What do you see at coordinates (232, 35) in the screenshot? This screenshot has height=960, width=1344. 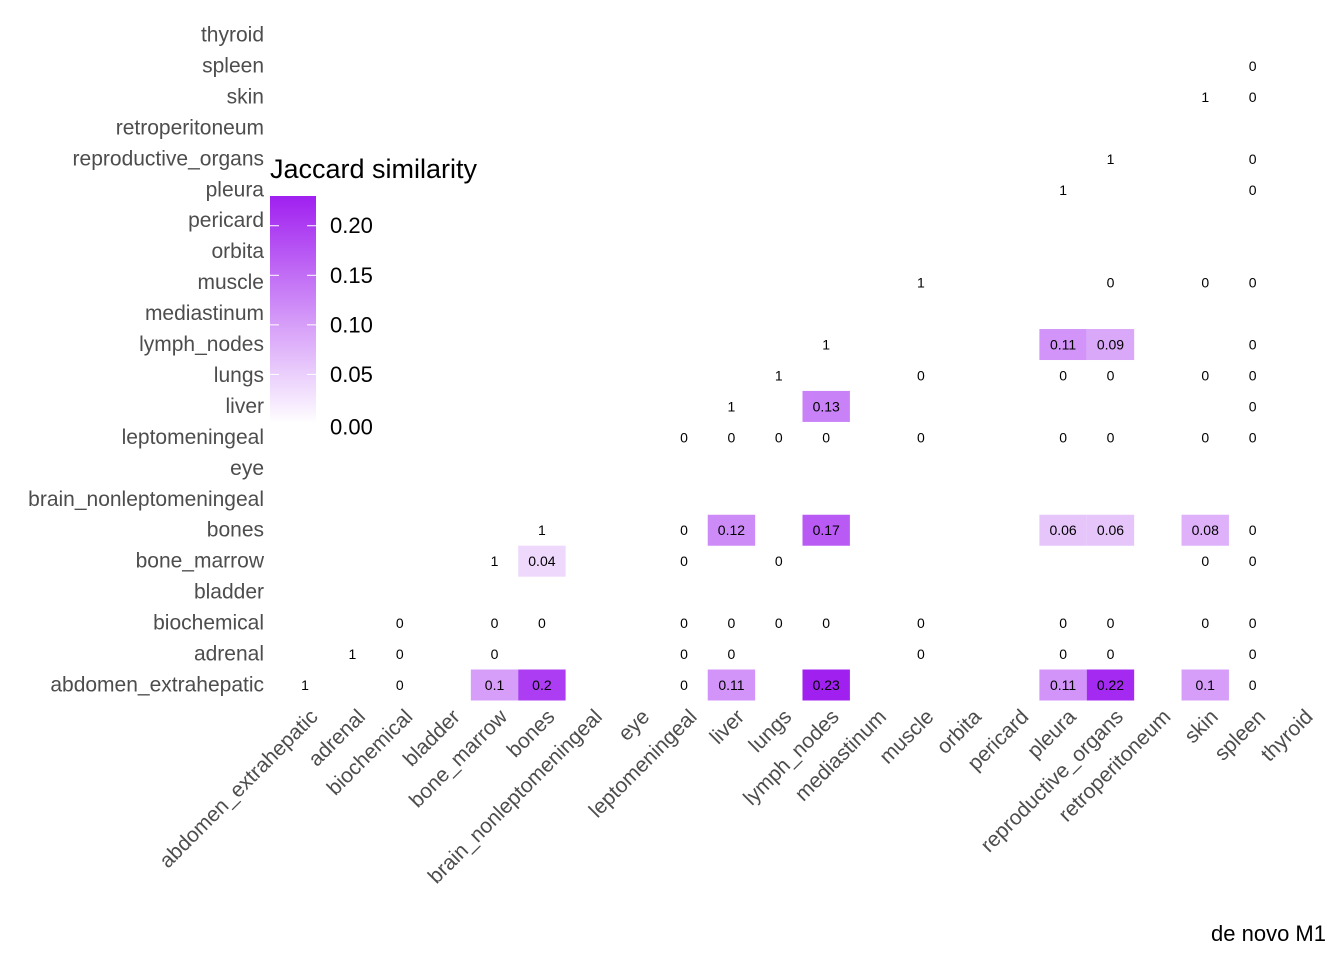 I see `y-tick-label: thyroid` at bounding box center [232, 35].